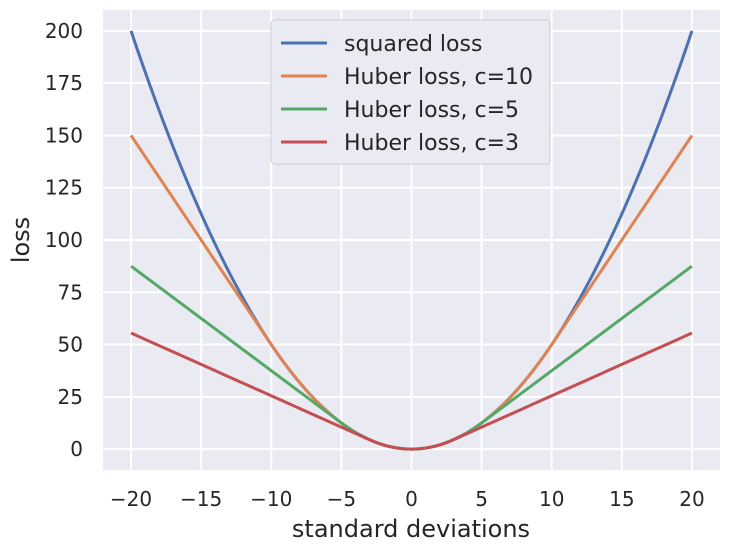 The width and height of the screenshot is (730, 551). I want to click on y-tick-label: 175, so click(64, 83).